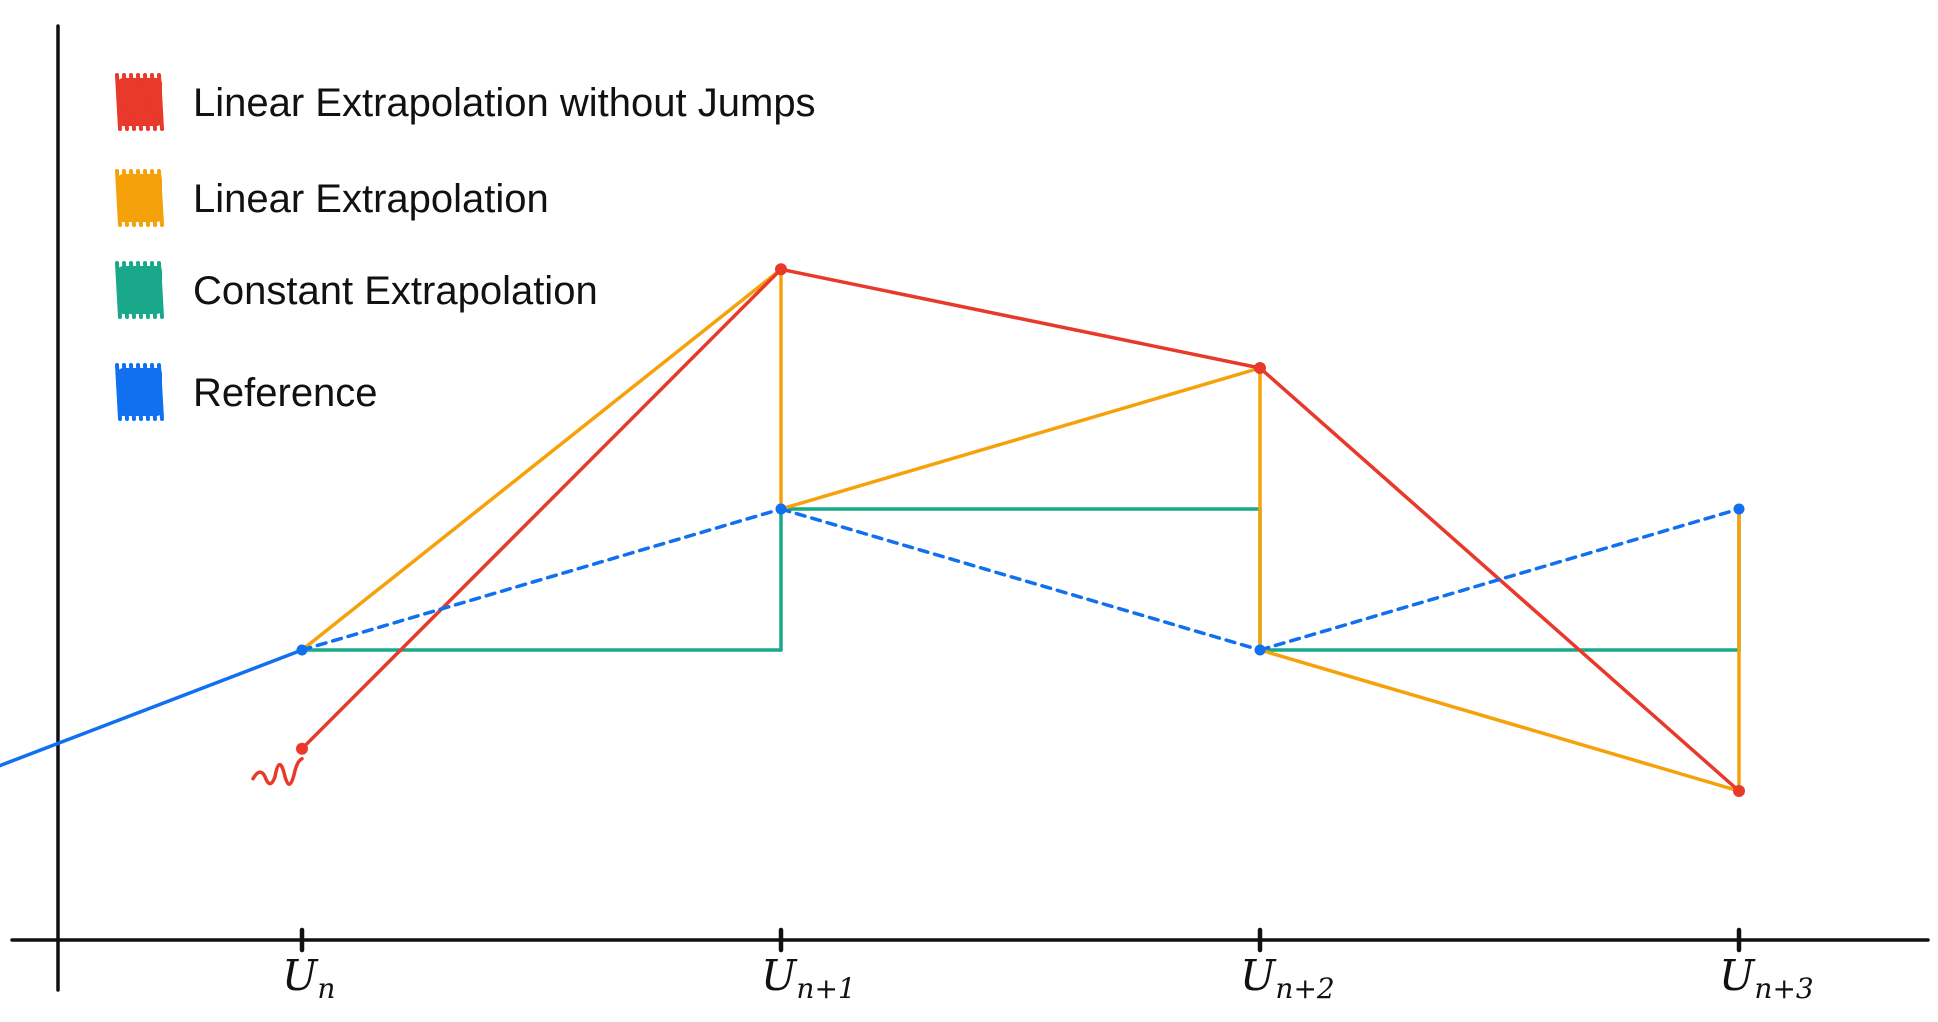 This screenshot has width=1938, height=1022. Describe the element at coordinates (1783, 988) in the screenshot. I see `x-tick-label-subscript: n+3` at that location.